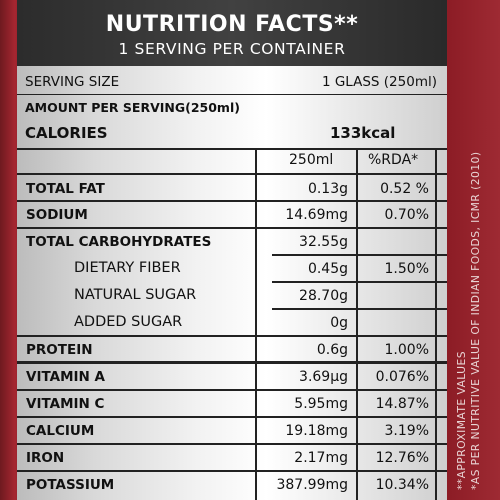 The height and width of the screenshot is (500, 500). What do you see at coordinates (65, 404) in the screenshot?
I see `nutrient-name: VITAMIN C` at bounding box center [65, 404].